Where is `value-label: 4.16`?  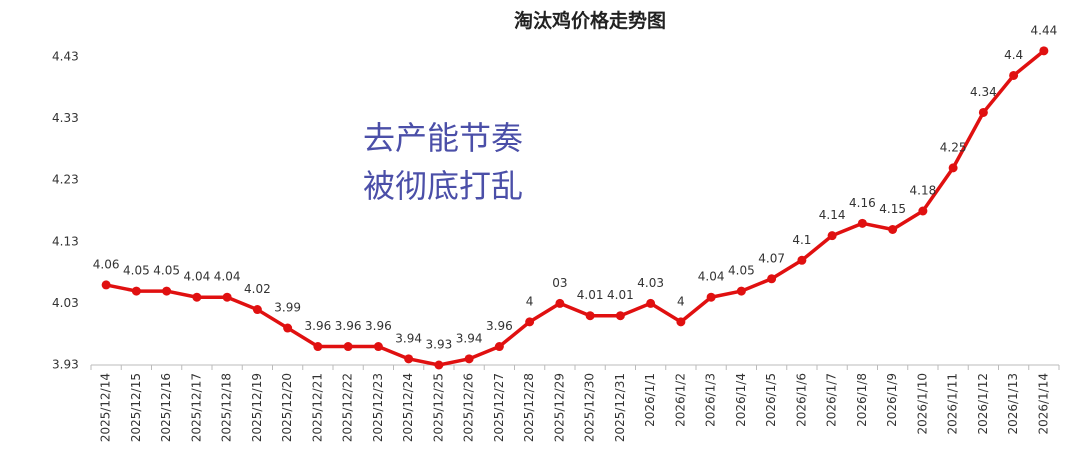
value-label: 4.16 is located at coordinates (862, 203).